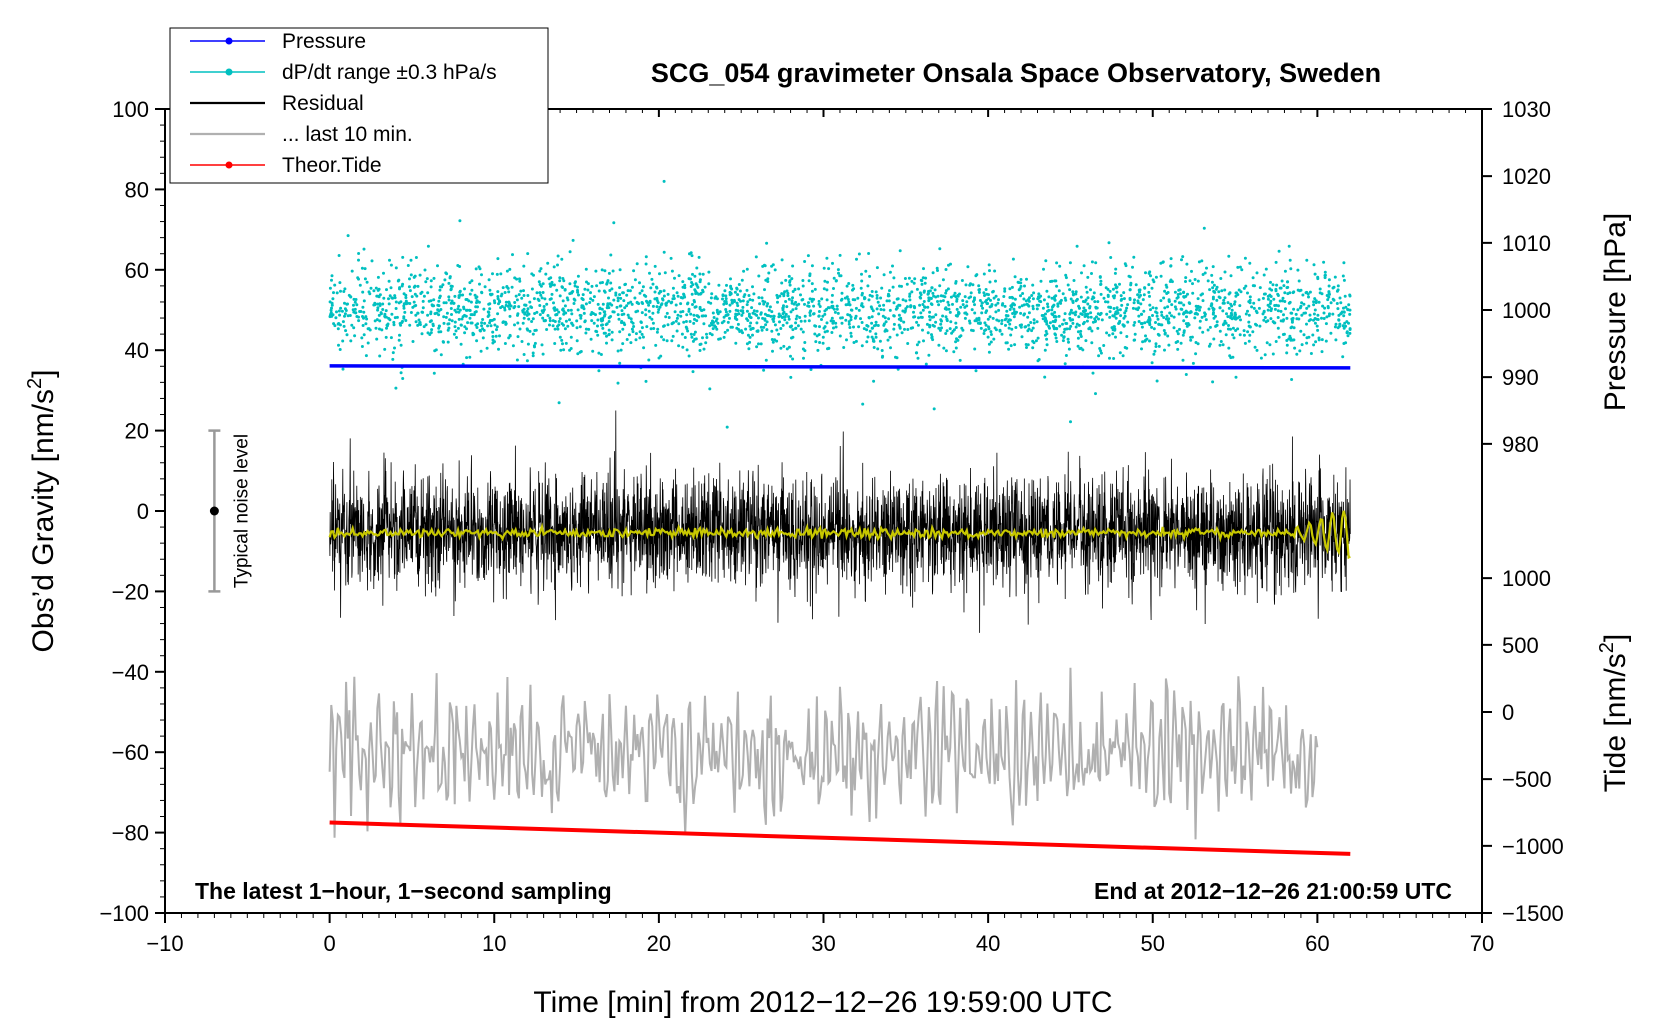  I want to click on legend-label: ... last 10 min., so click(347, 134).